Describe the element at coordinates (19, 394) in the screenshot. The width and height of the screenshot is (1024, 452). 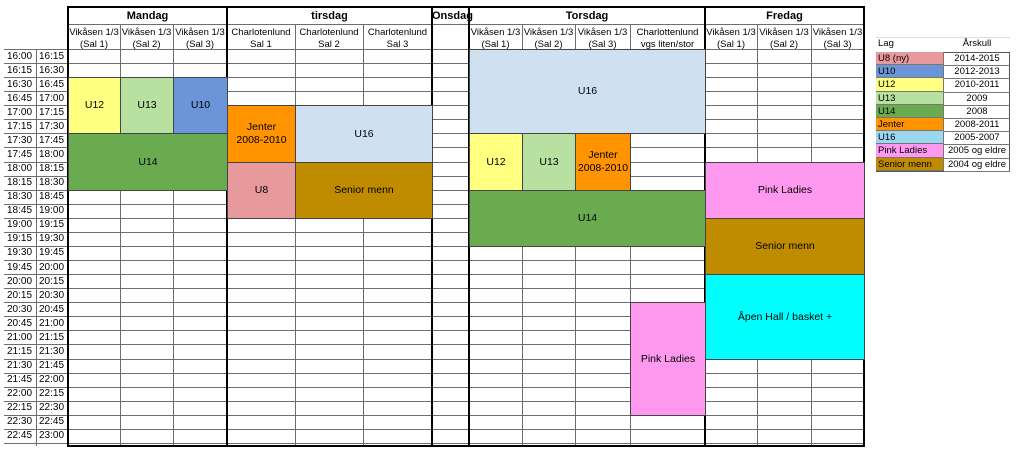
I see `time-start-label: 22:00` at that location.